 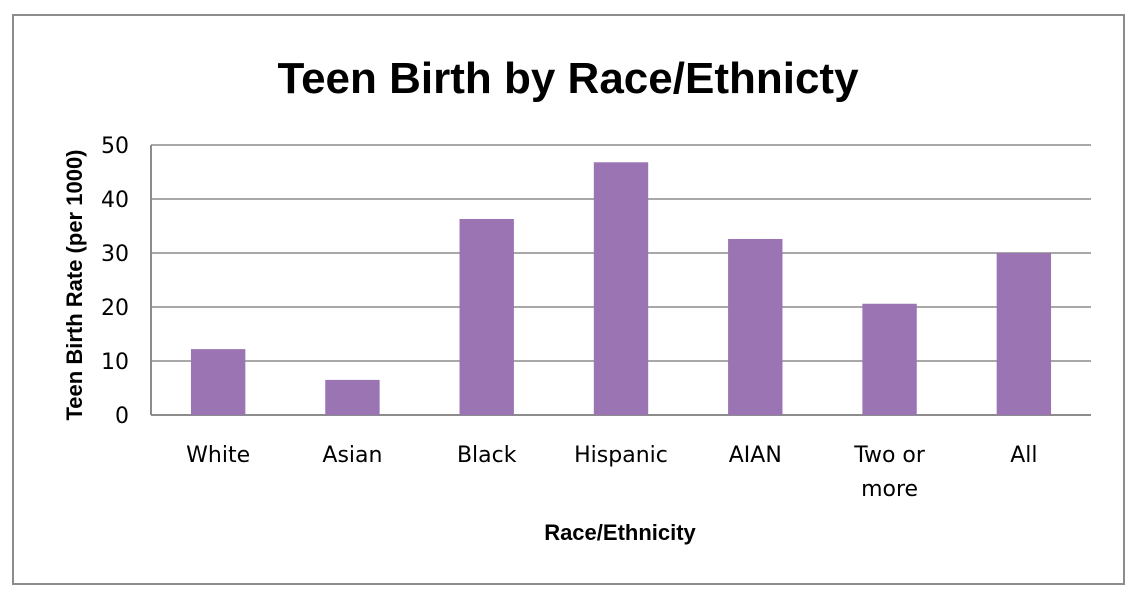 What do you see at coordinates (115, 281) in the screenshot?
I see `y-tick-labels: 0 10 20 30 40 50` at bounding box center [115, 281].